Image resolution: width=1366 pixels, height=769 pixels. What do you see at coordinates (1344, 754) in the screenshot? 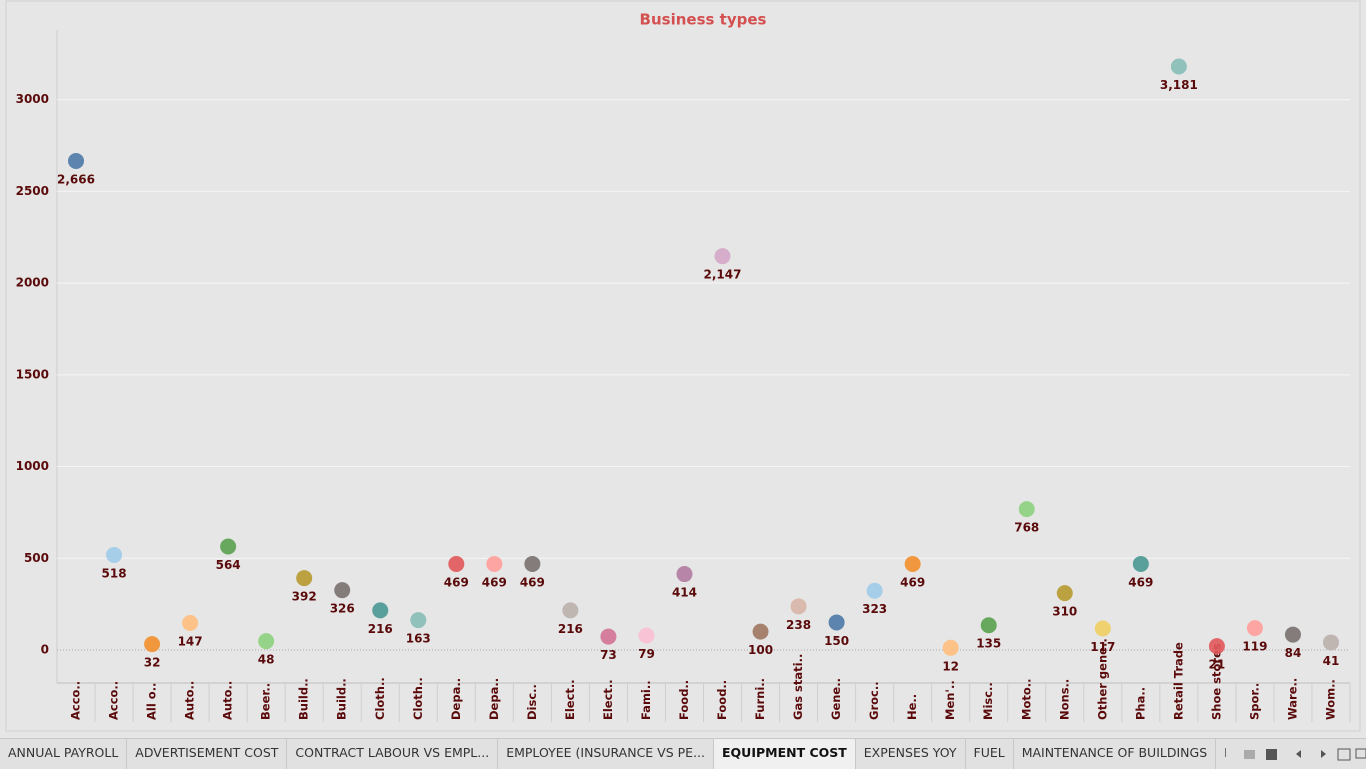
I see `fullscreen-icon` at bounding box center [1344, 754].